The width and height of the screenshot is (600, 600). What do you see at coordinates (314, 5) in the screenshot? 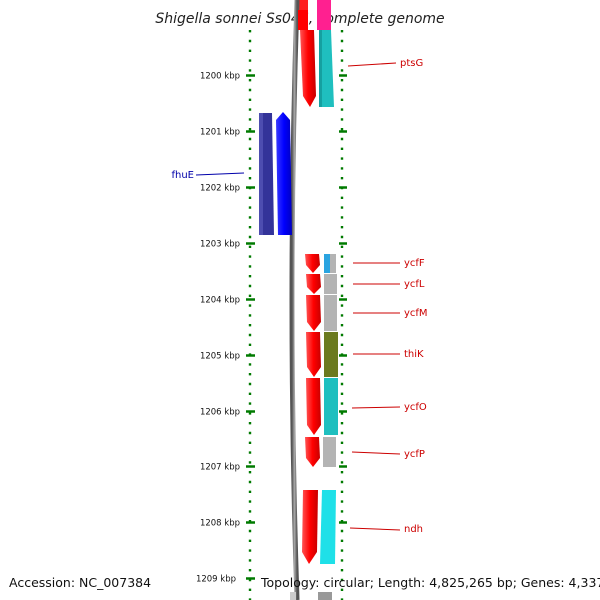
I see `top-edge-strips` at bounding box center [314, 5].